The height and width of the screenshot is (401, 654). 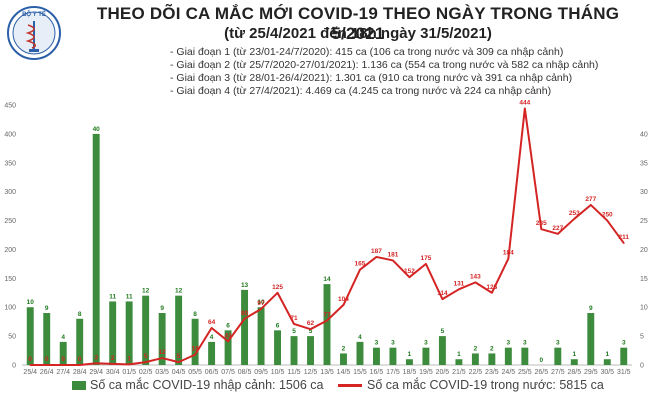 What do you see at coordinates (47, 308) in the screenshot?
I see `bar-value-label: 9` at bounding box center [47, 308].